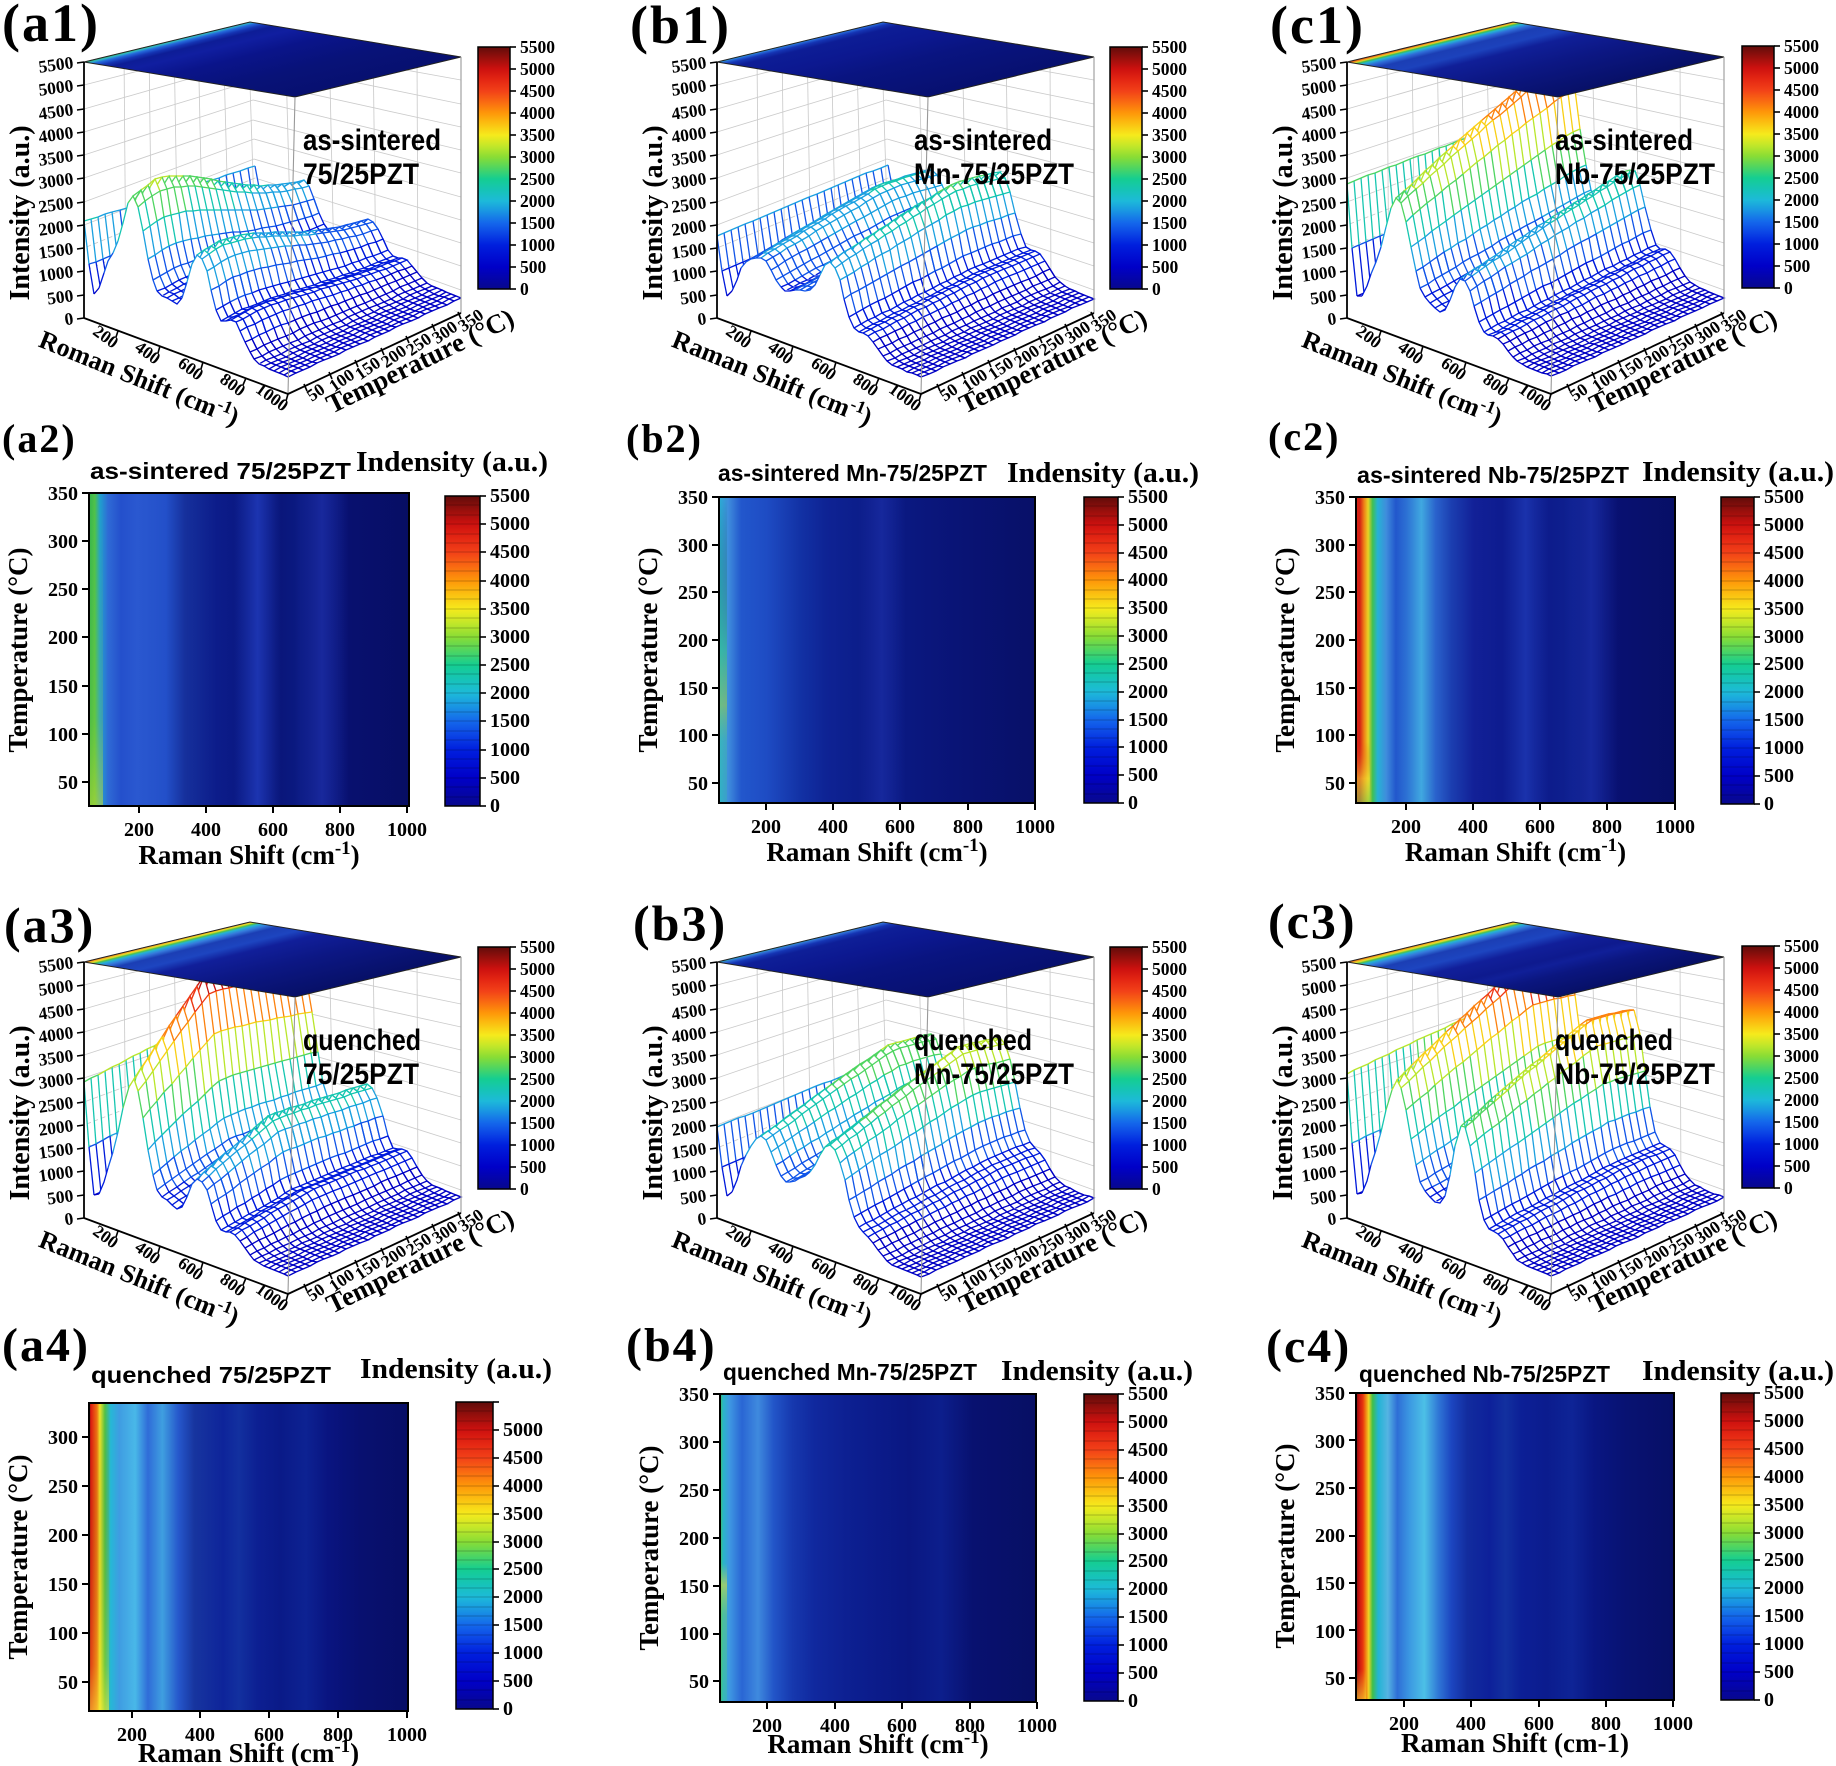 The width and height of the screenshot is (1836, 1766). What do you see at coordinates (63, 1634) in the screenshot?
I see `svg-text: 100` at bounding box center [63, 1634].